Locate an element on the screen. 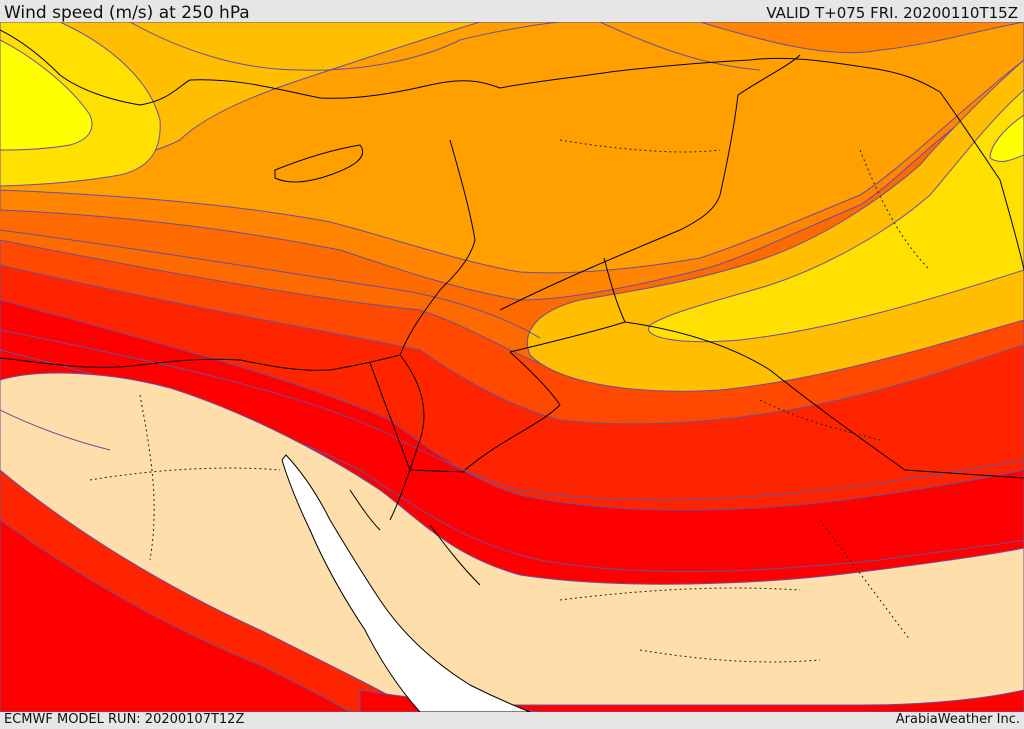  valid-time-label: VALID T+075 FRI. 20200110T15Z is located at coordinates (892, 13).